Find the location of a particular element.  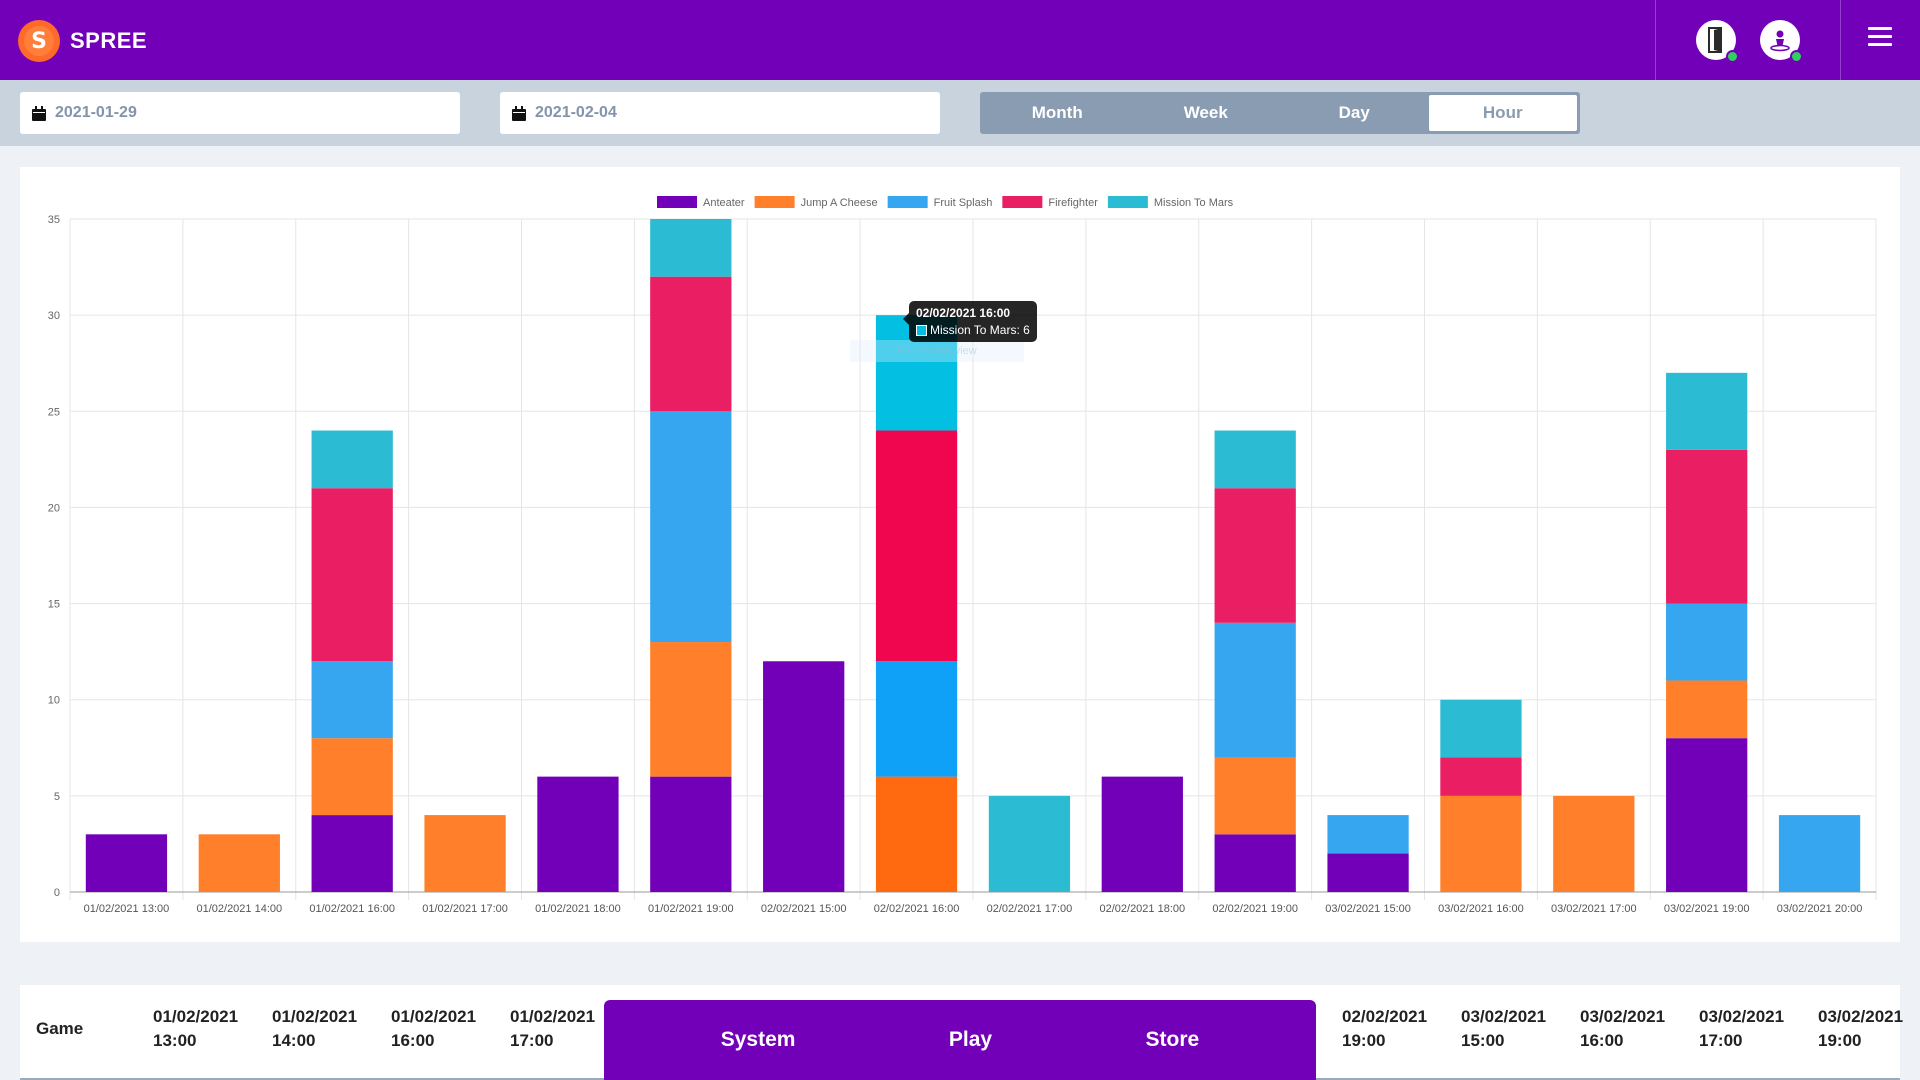

nav-play-button: Play is located at coordinates (970, 1039).